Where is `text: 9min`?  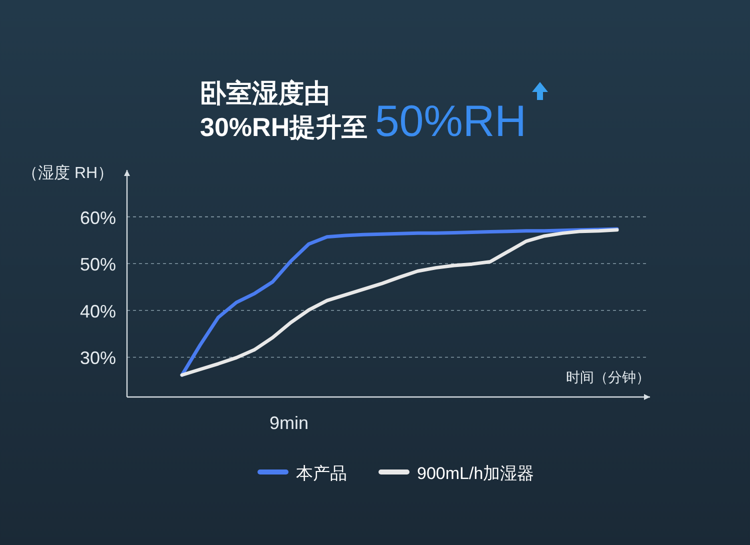
text: 9min is located at coordinates (289, 423).